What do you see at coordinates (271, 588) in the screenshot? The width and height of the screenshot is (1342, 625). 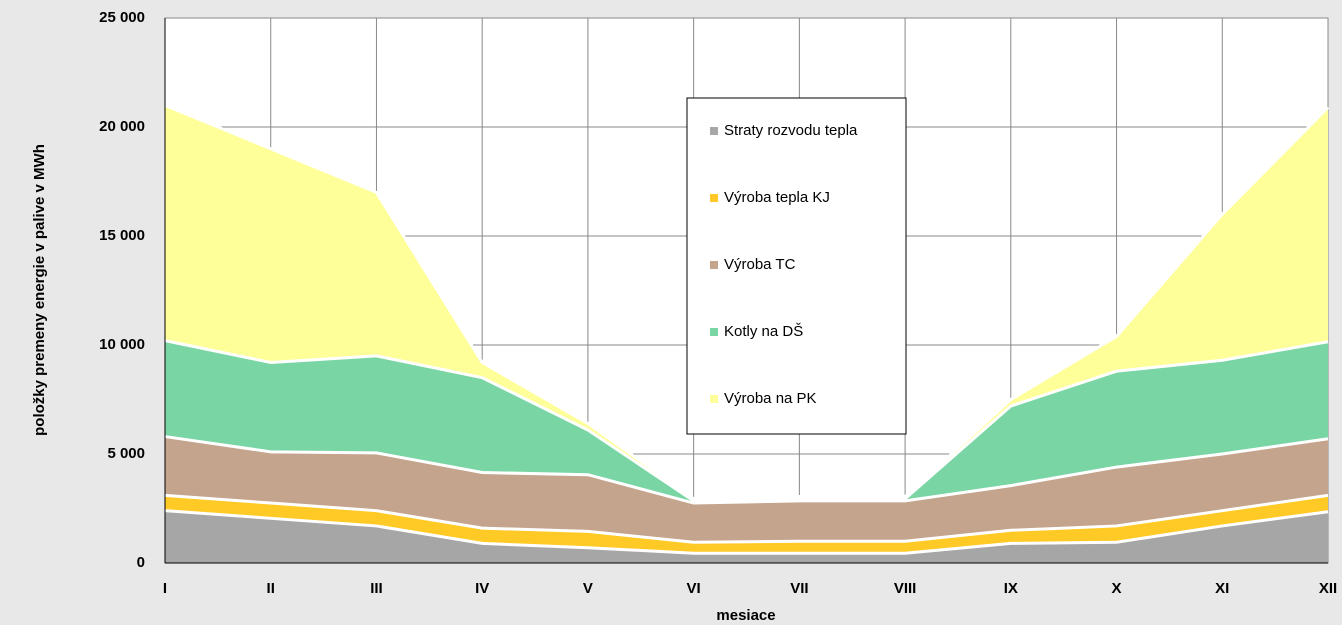 I see `x-tick-label: II` at bounding box center [271, 588].